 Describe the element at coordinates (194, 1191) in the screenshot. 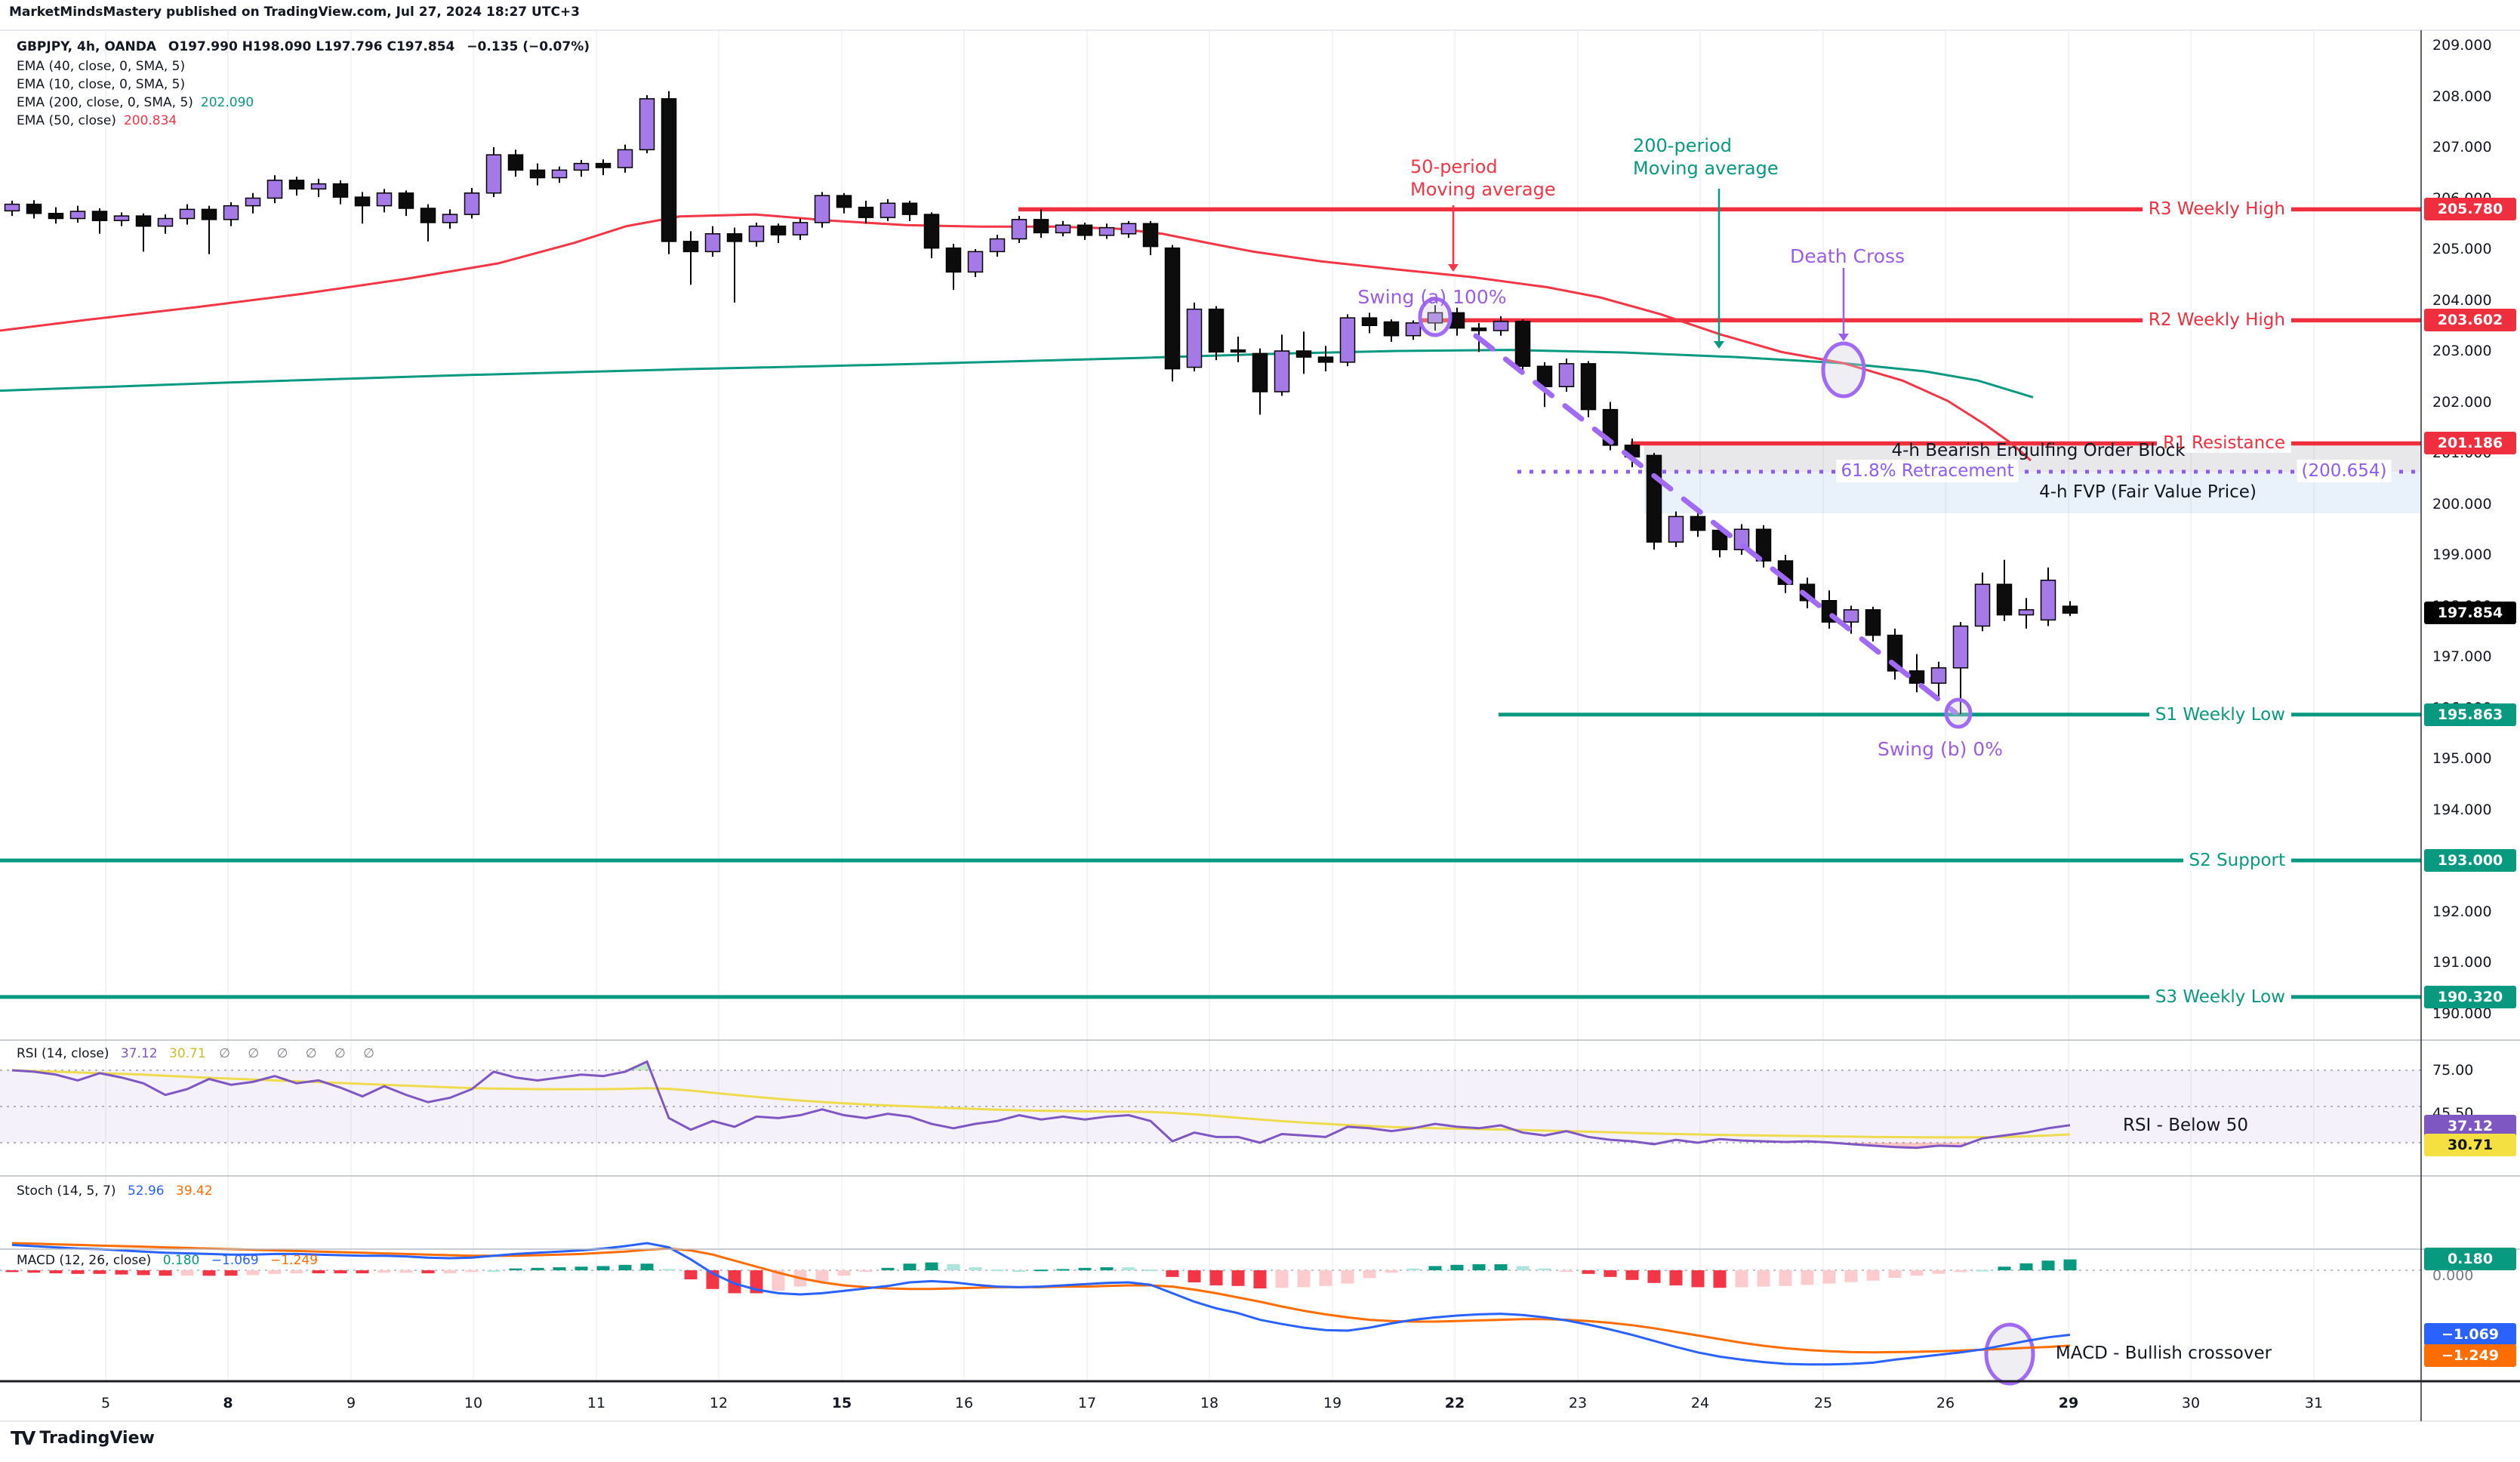

I see `stoch-d-value: 39.42` at that location.